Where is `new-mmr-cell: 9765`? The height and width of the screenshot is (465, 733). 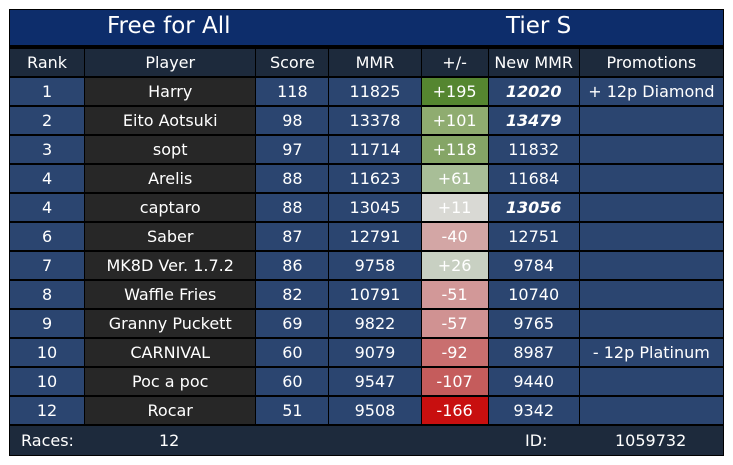 new-mmr-cell: 9765 is located at coordinates (533, 323).